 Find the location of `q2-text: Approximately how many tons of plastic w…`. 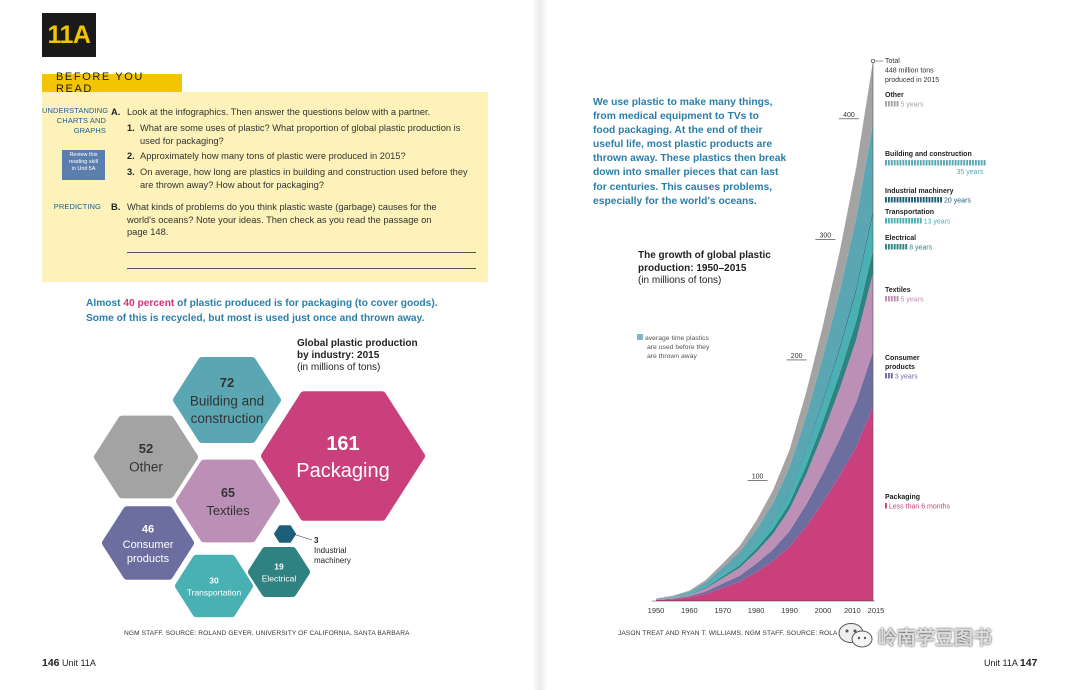

q2-text: Approximately how many tons of plastic w… is located at coordinates (273, 156).